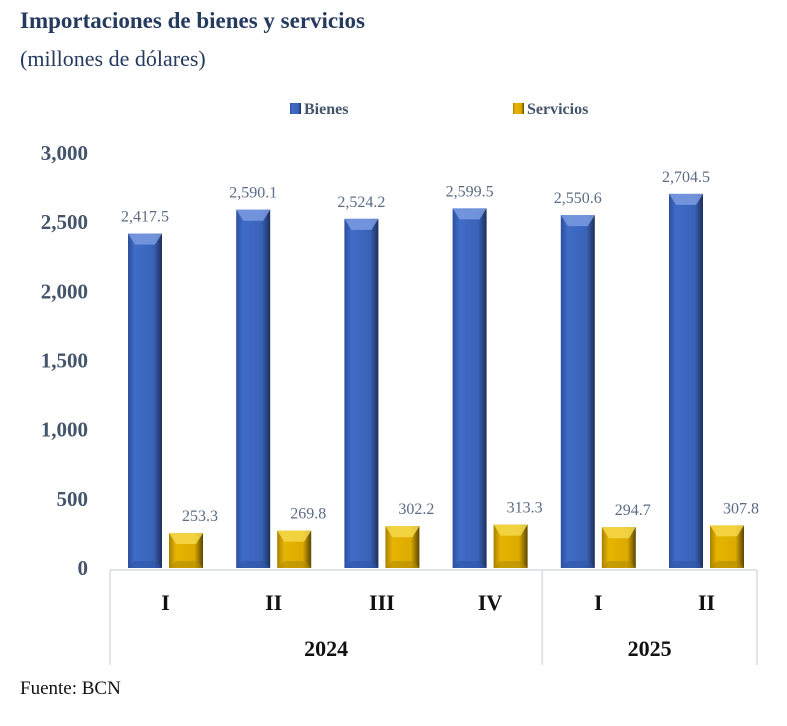  I want to click on legend-item-bienes: Bienes, so click(319, 109).